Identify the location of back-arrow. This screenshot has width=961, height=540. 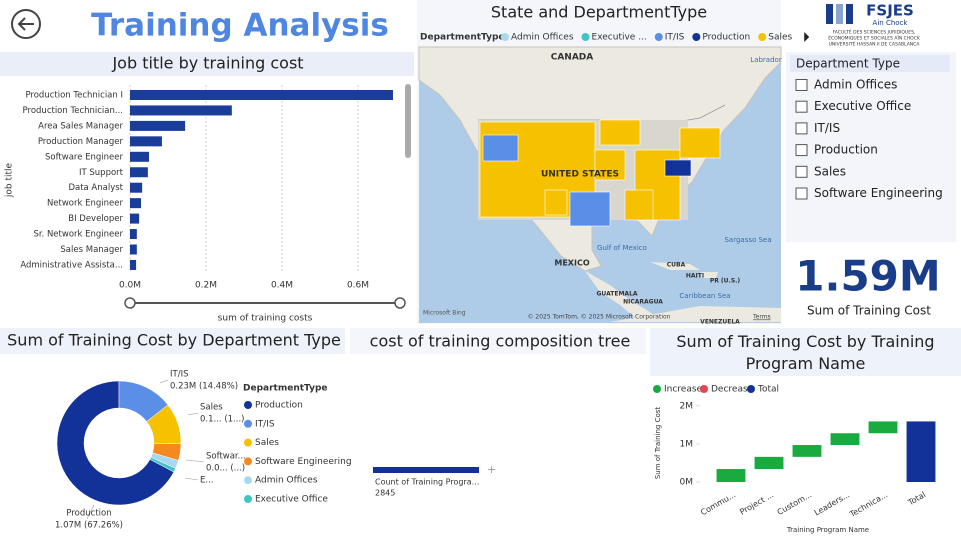
(25, 24).